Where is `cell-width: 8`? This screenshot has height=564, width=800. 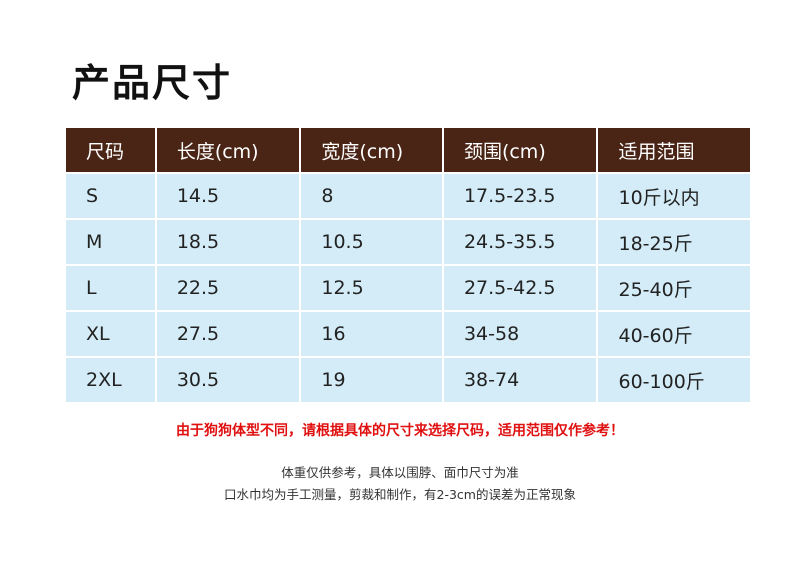
cell-width: 8 is located at coordinates (371, 196).